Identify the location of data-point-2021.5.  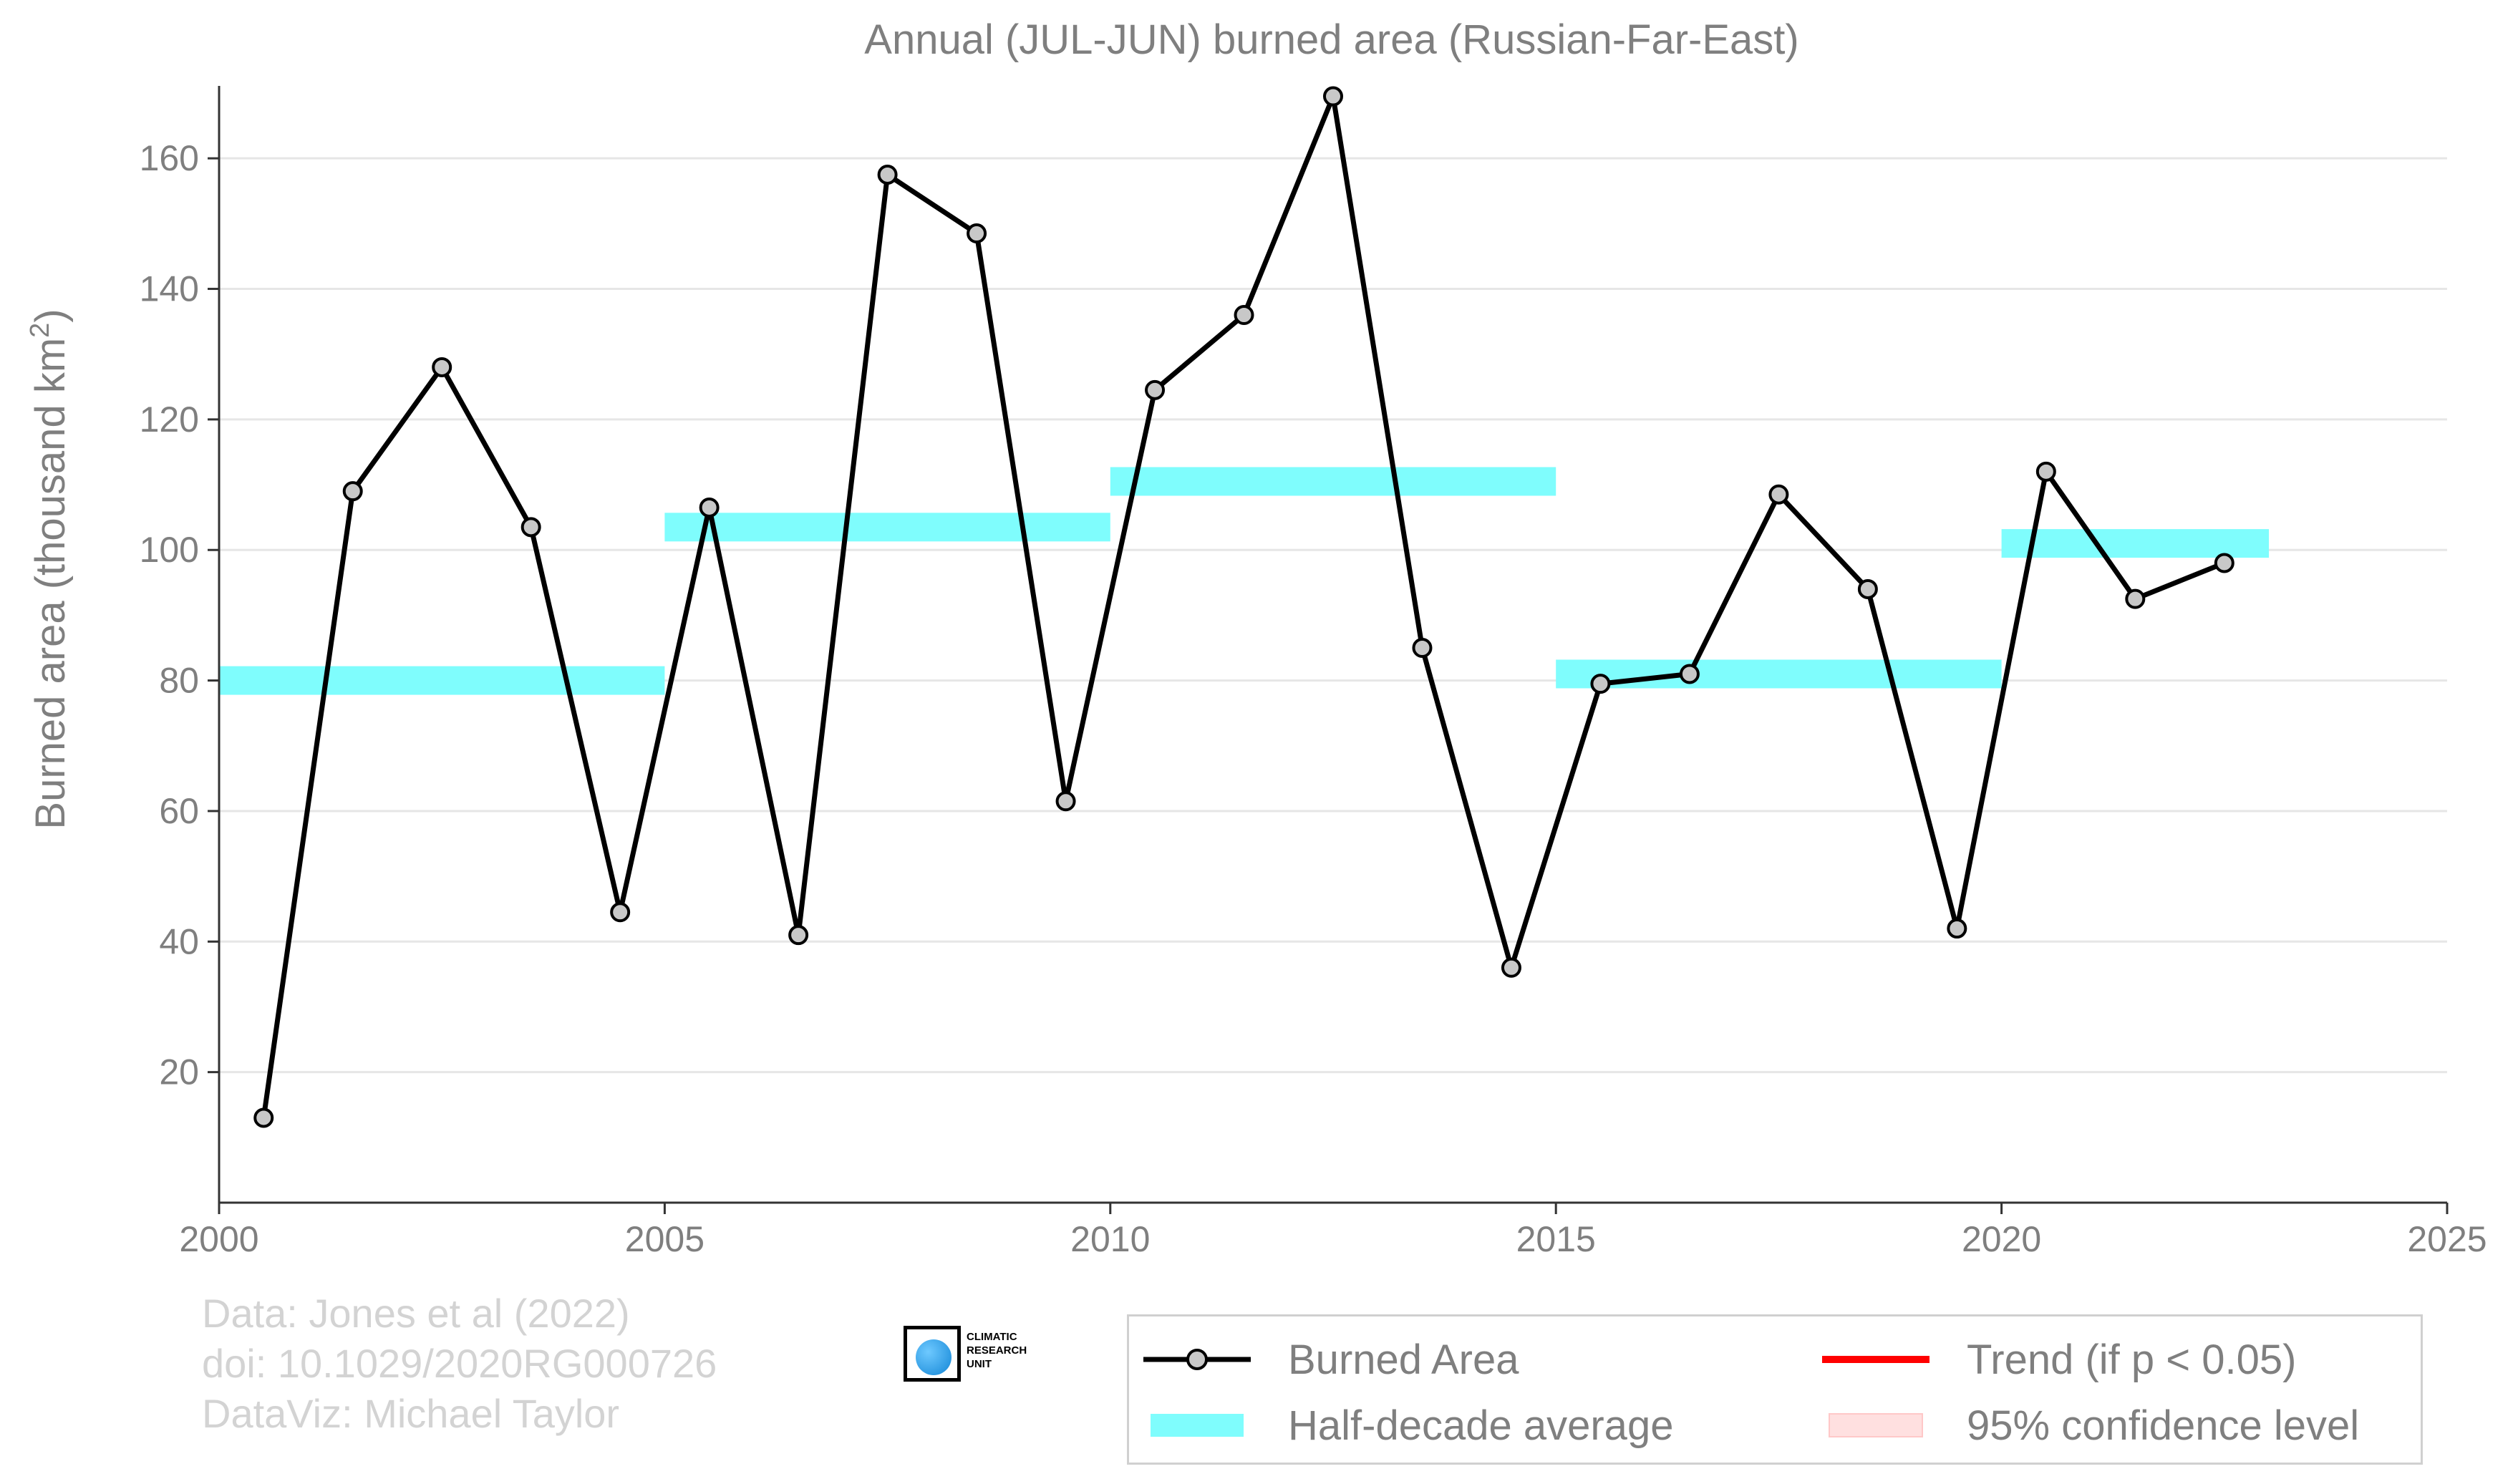
(2136, 598).